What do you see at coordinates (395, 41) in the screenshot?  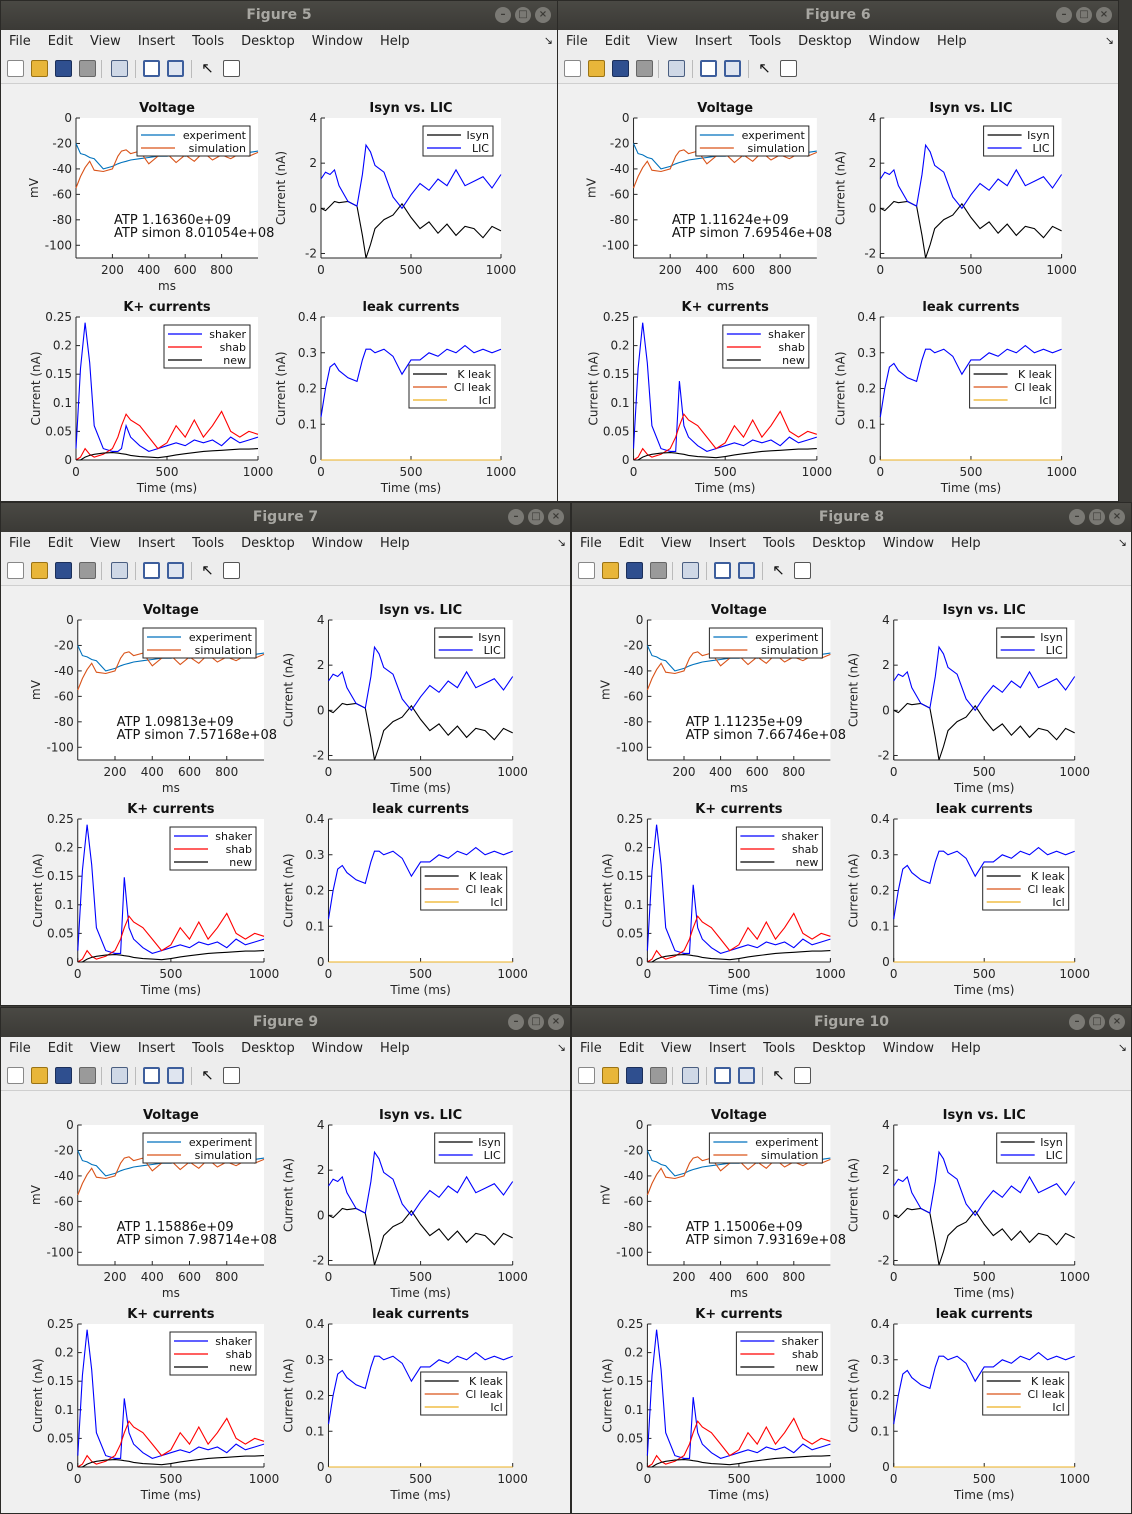 I see `menu-help: Help` at bounding box center [395, 41].